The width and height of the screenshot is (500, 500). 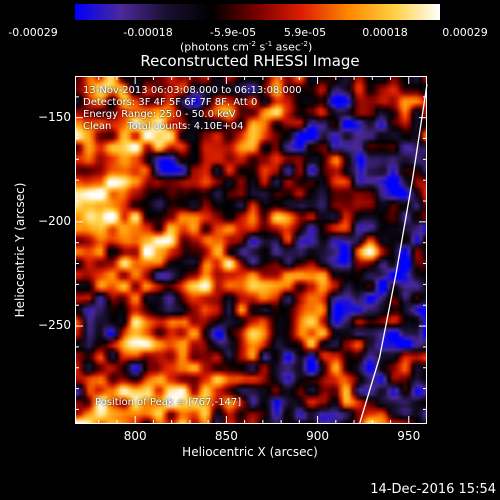 What do you see at coordinates (20, 250) in the screenshot?
I see `y-axis-title: Heliocentric Y (arcsec)` at bounding box center [20, 250].